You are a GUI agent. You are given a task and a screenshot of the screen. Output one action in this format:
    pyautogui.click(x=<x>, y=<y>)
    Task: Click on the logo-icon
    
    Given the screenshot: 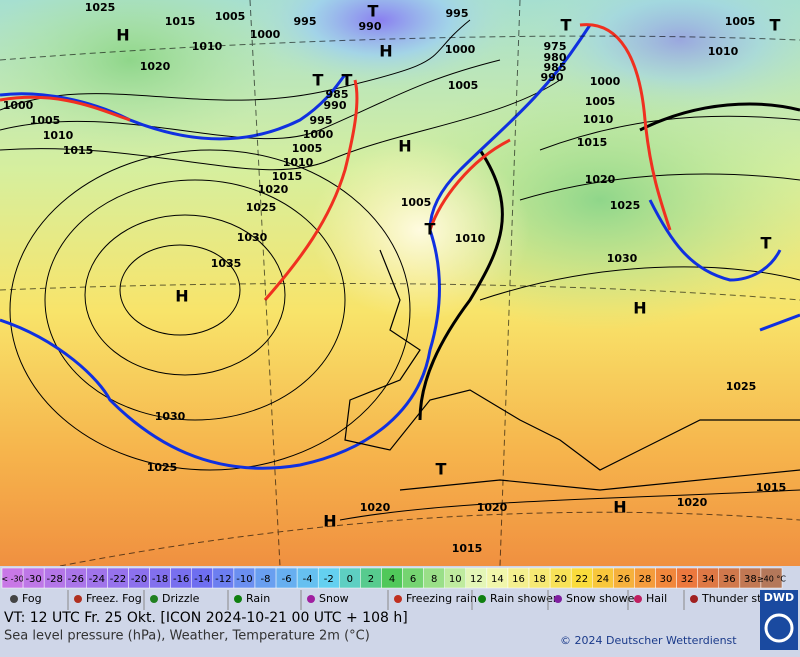 What is the action you would take?
    pyautogui.click(x=779, y=628)
    